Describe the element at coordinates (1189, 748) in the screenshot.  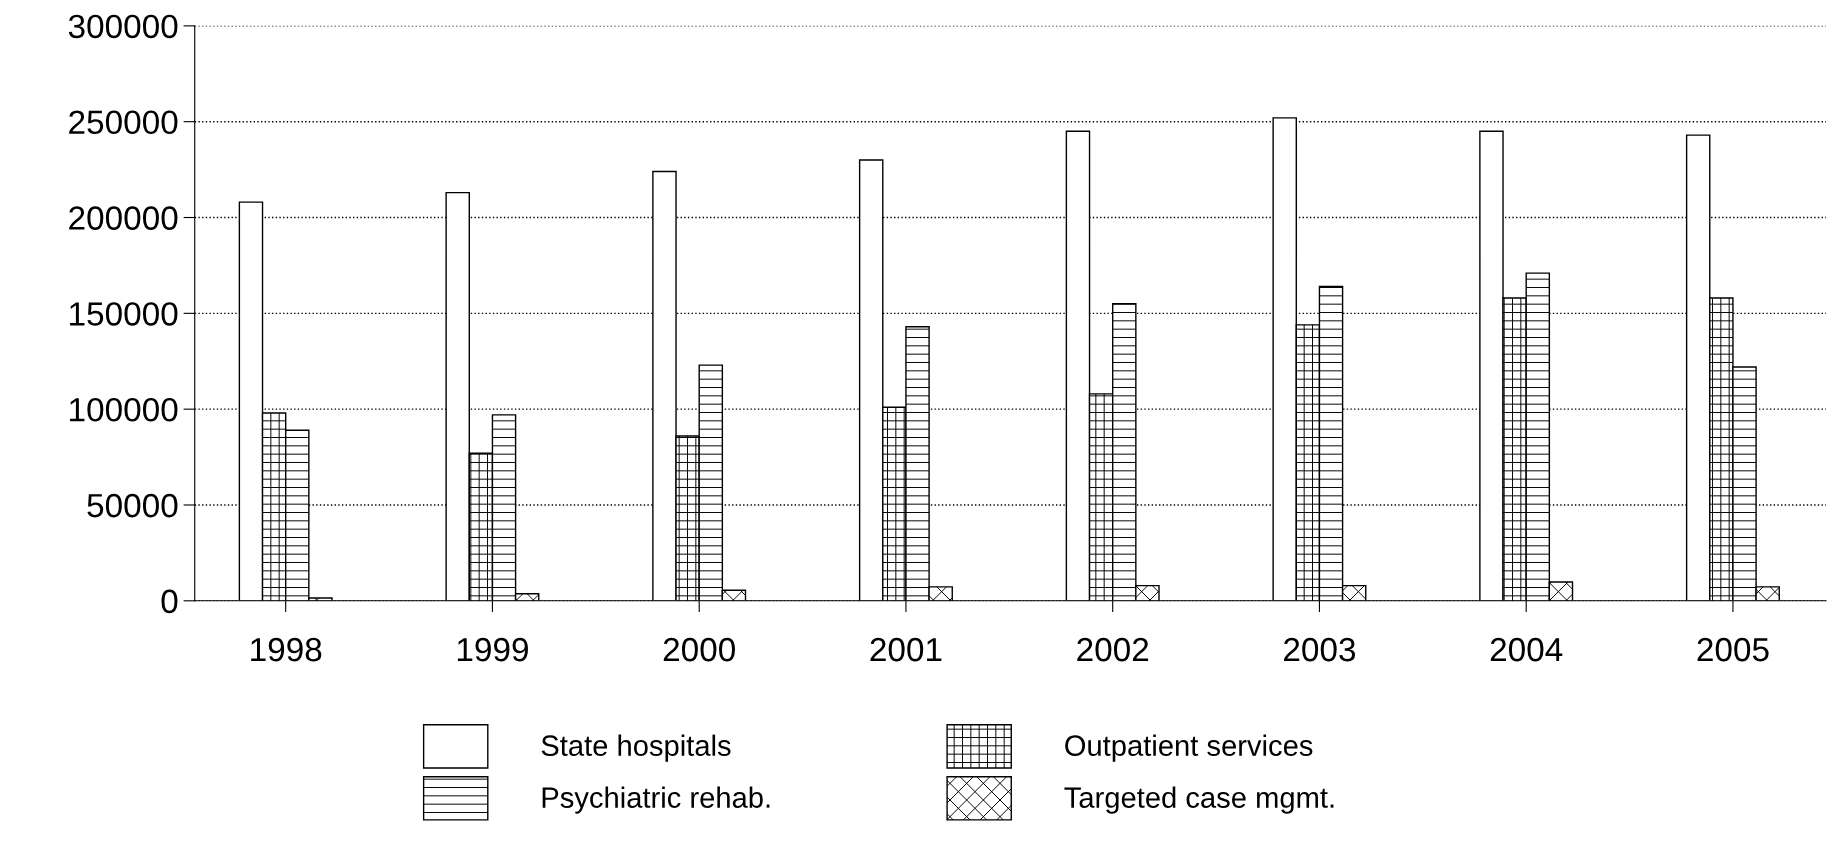
I see `legend-label: Outpatient services` at that location.